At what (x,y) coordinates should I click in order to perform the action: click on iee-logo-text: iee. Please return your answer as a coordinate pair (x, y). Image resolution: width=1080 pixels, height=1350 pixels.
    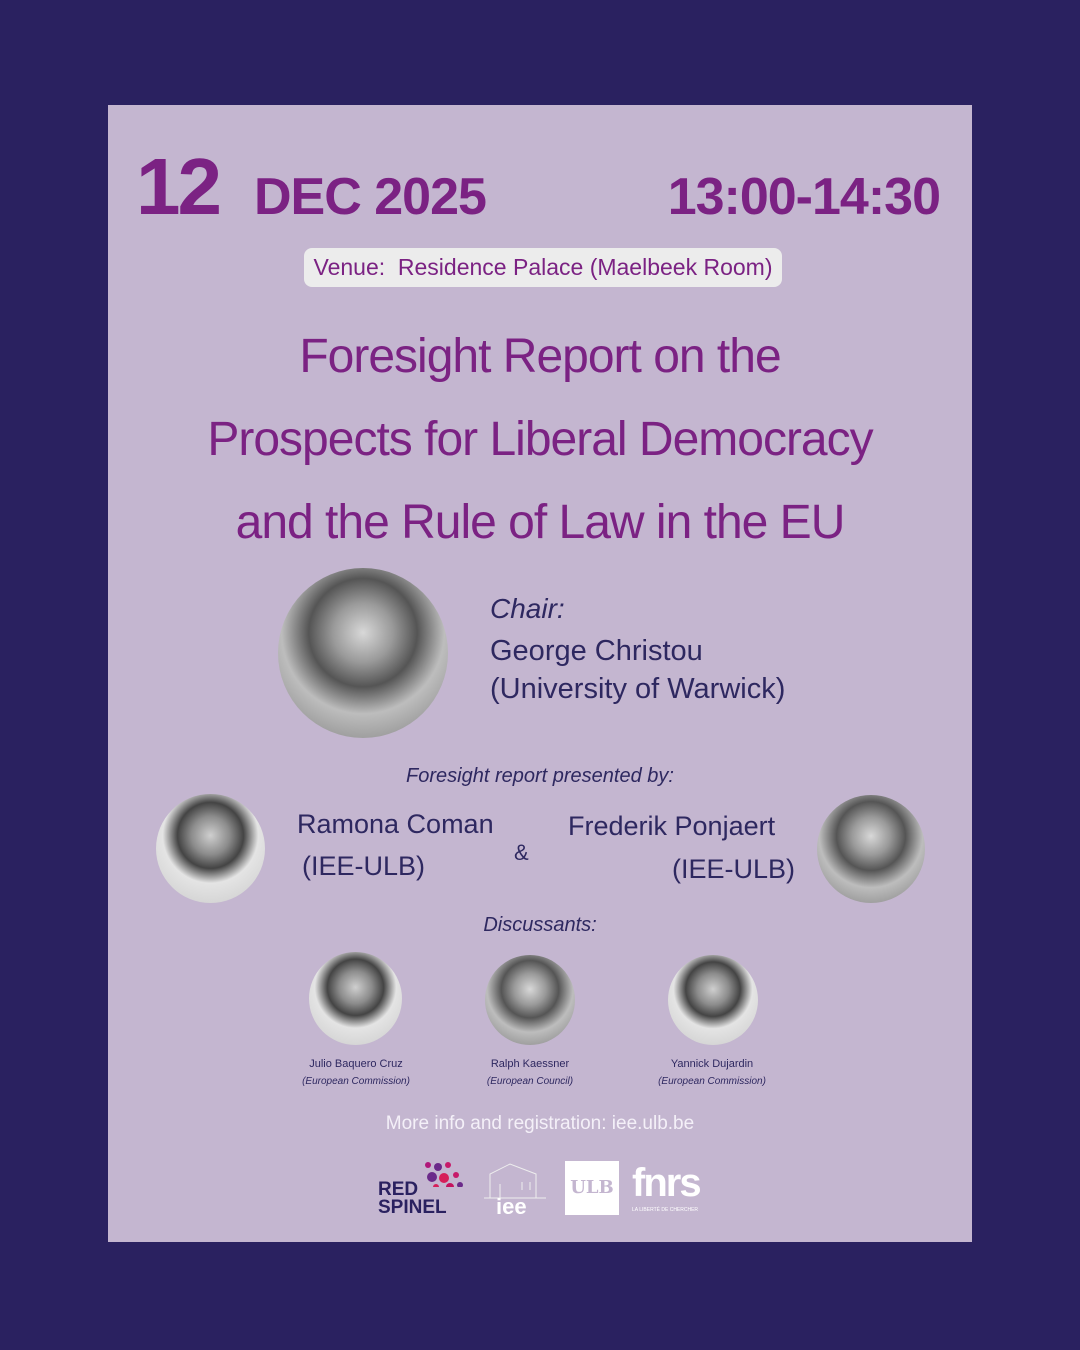
    Looking at the image, I should click on (511, 1206).